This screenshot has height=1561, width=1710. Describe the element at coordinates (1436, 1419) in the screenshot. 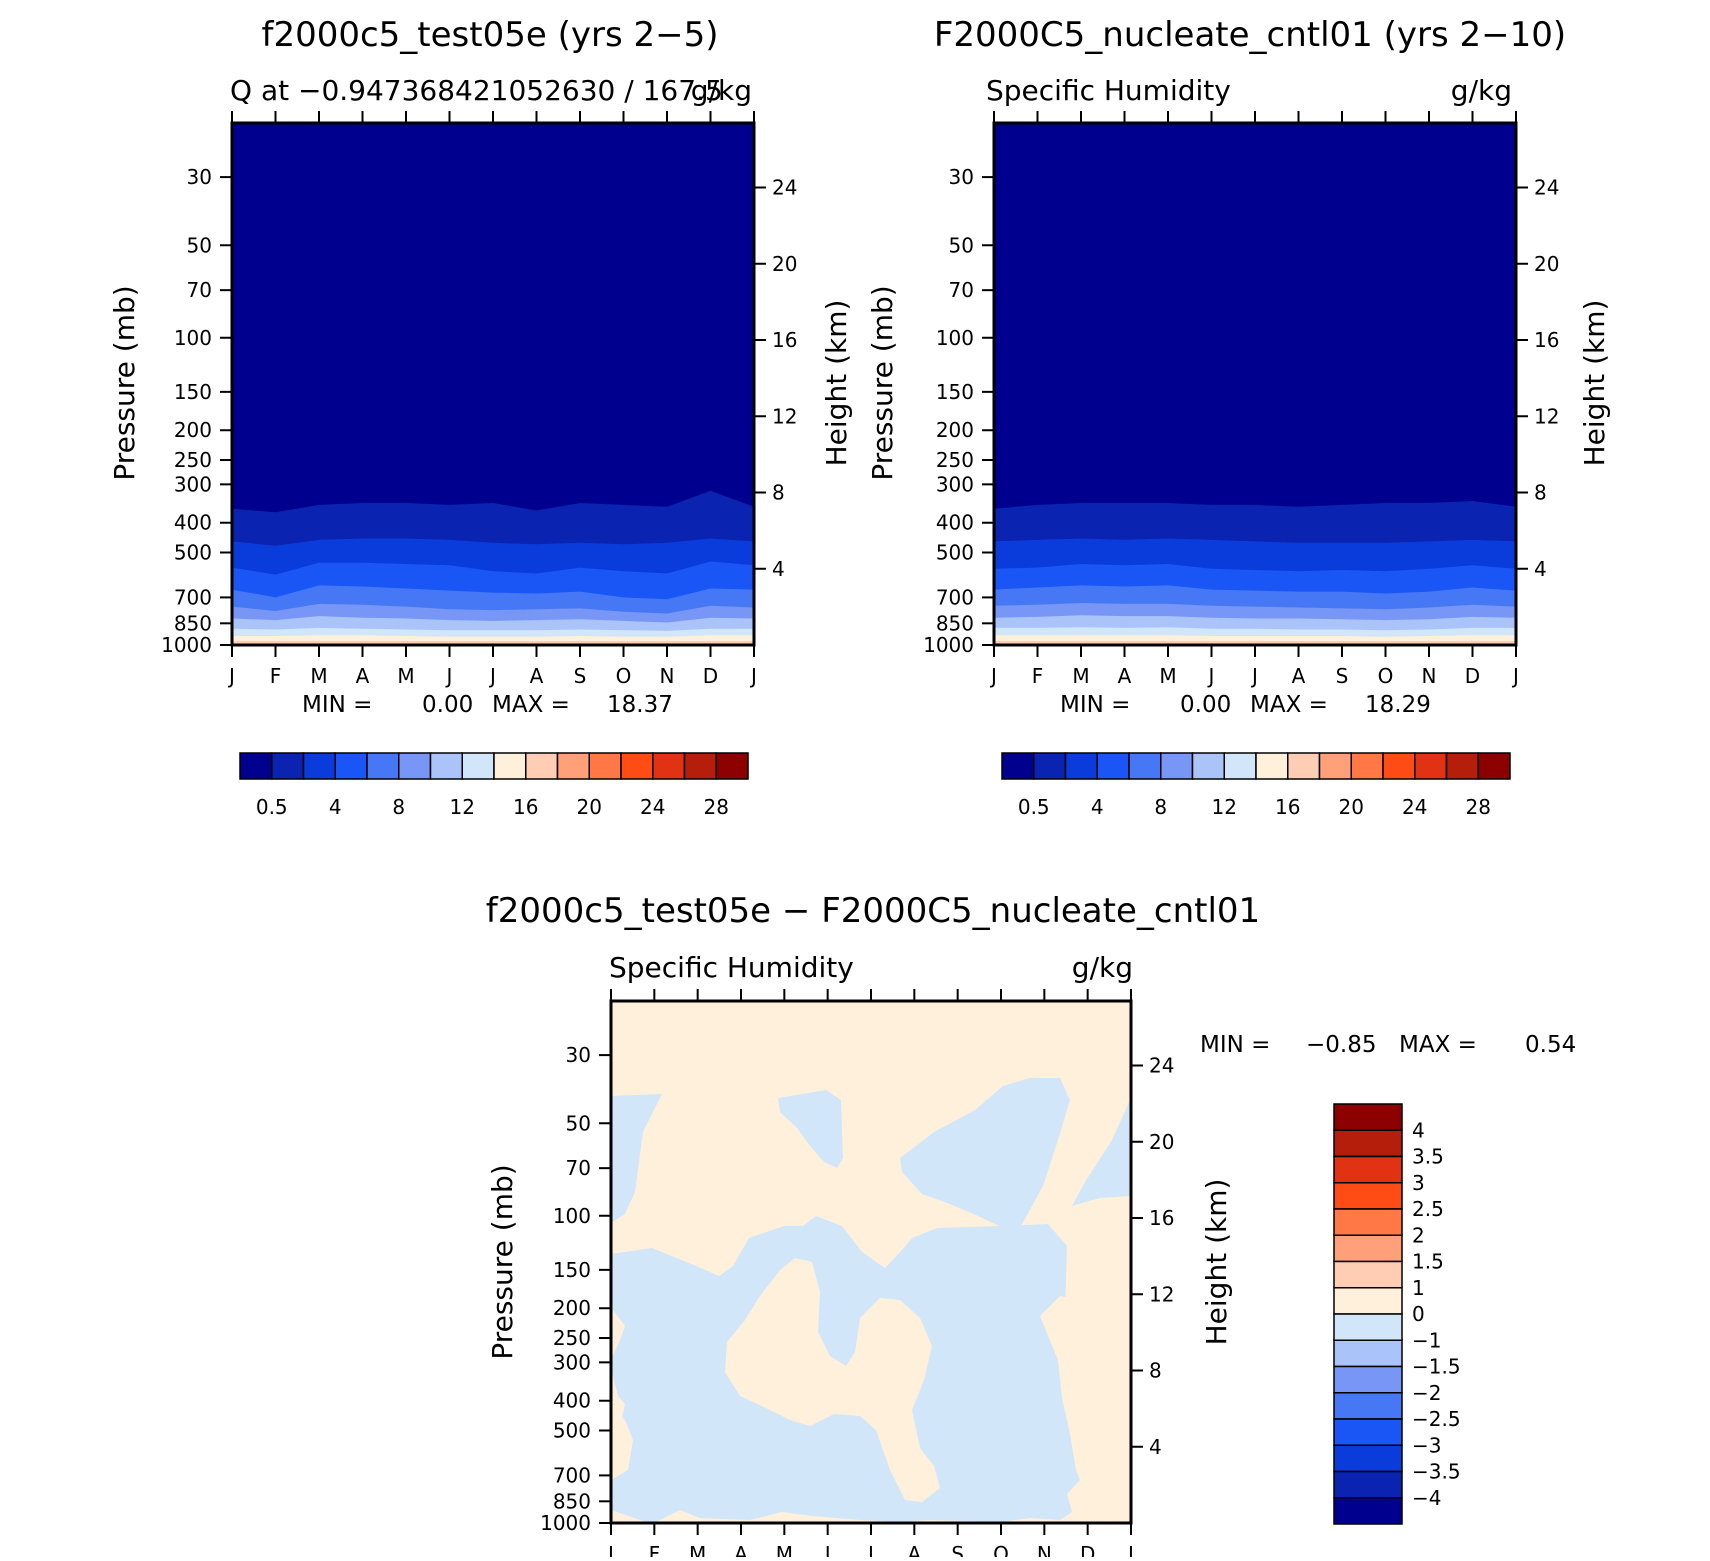

I see `colorbar-label: −2.5` at that location.